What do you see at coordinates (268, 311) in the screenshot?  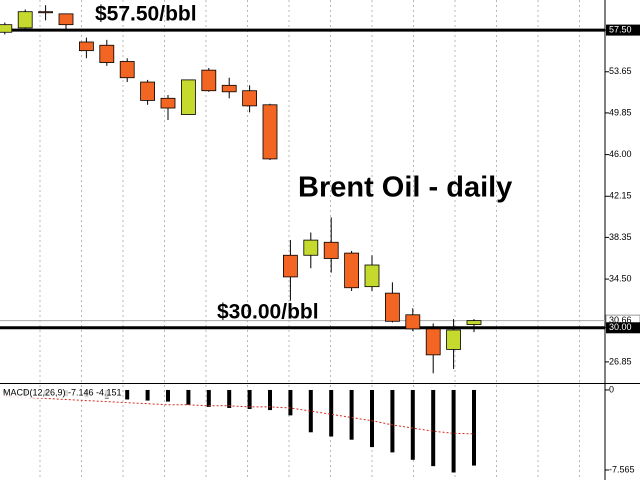 I see `level-label: $30.00/bbl` at bounding box center [268, 311].